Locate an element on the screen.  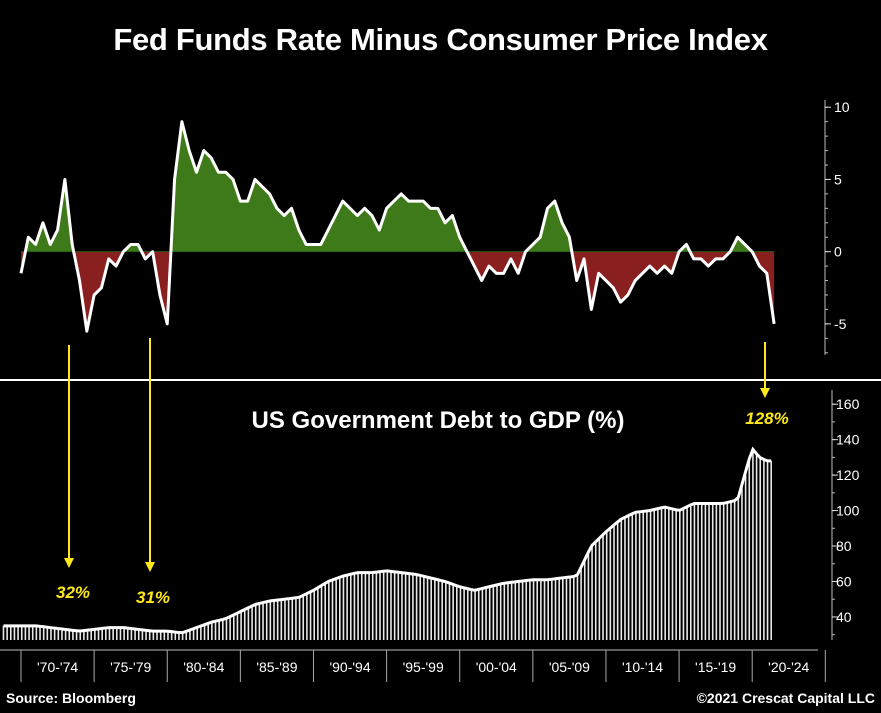
x-tick-label: '75-'79 is located at coordinates (130, 667).